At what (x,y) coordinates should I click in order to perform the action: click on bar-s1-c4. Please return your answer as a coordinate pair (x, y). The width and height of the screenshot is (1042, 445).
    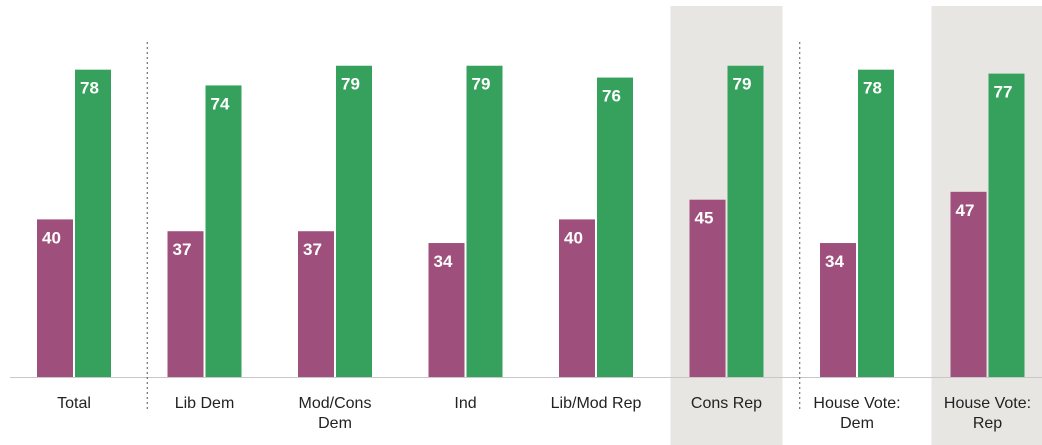
    Looking at the image, I should click on (615, 227).